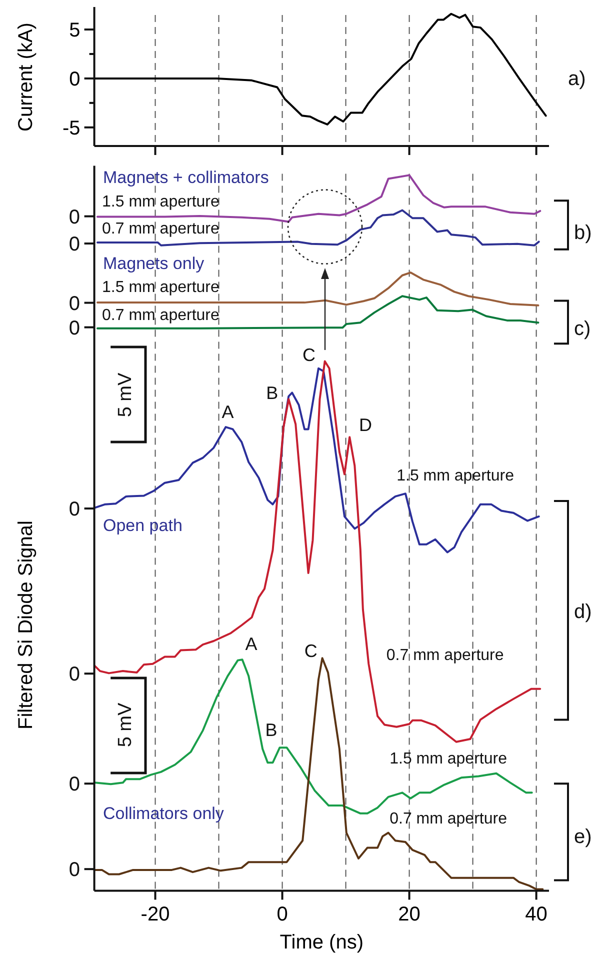  I want to click on text: b), so click(583, 233).